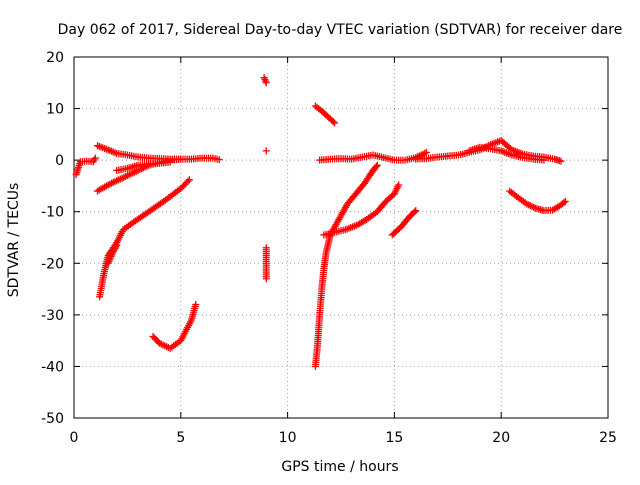 This screenshot has width=640, height=485. What do you see at coordinates (112, 254) in the screenshot?
I see `series-arc-f` at bounding box center [112, 254].